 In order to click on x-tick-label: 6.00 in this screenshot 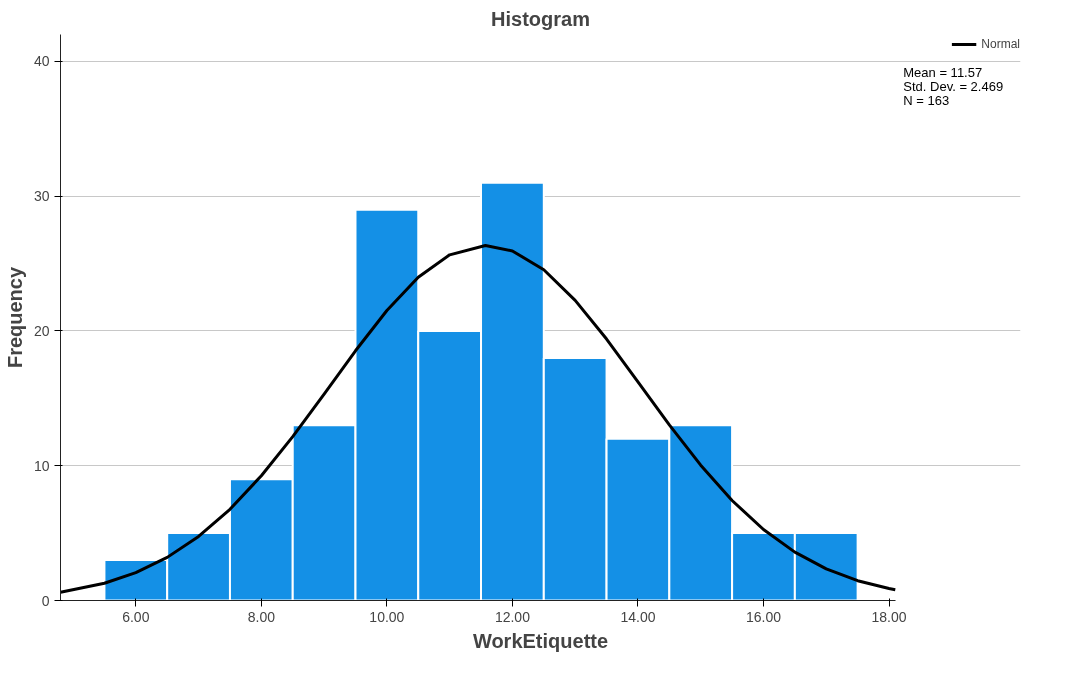, I will do `click(136, 616)`.